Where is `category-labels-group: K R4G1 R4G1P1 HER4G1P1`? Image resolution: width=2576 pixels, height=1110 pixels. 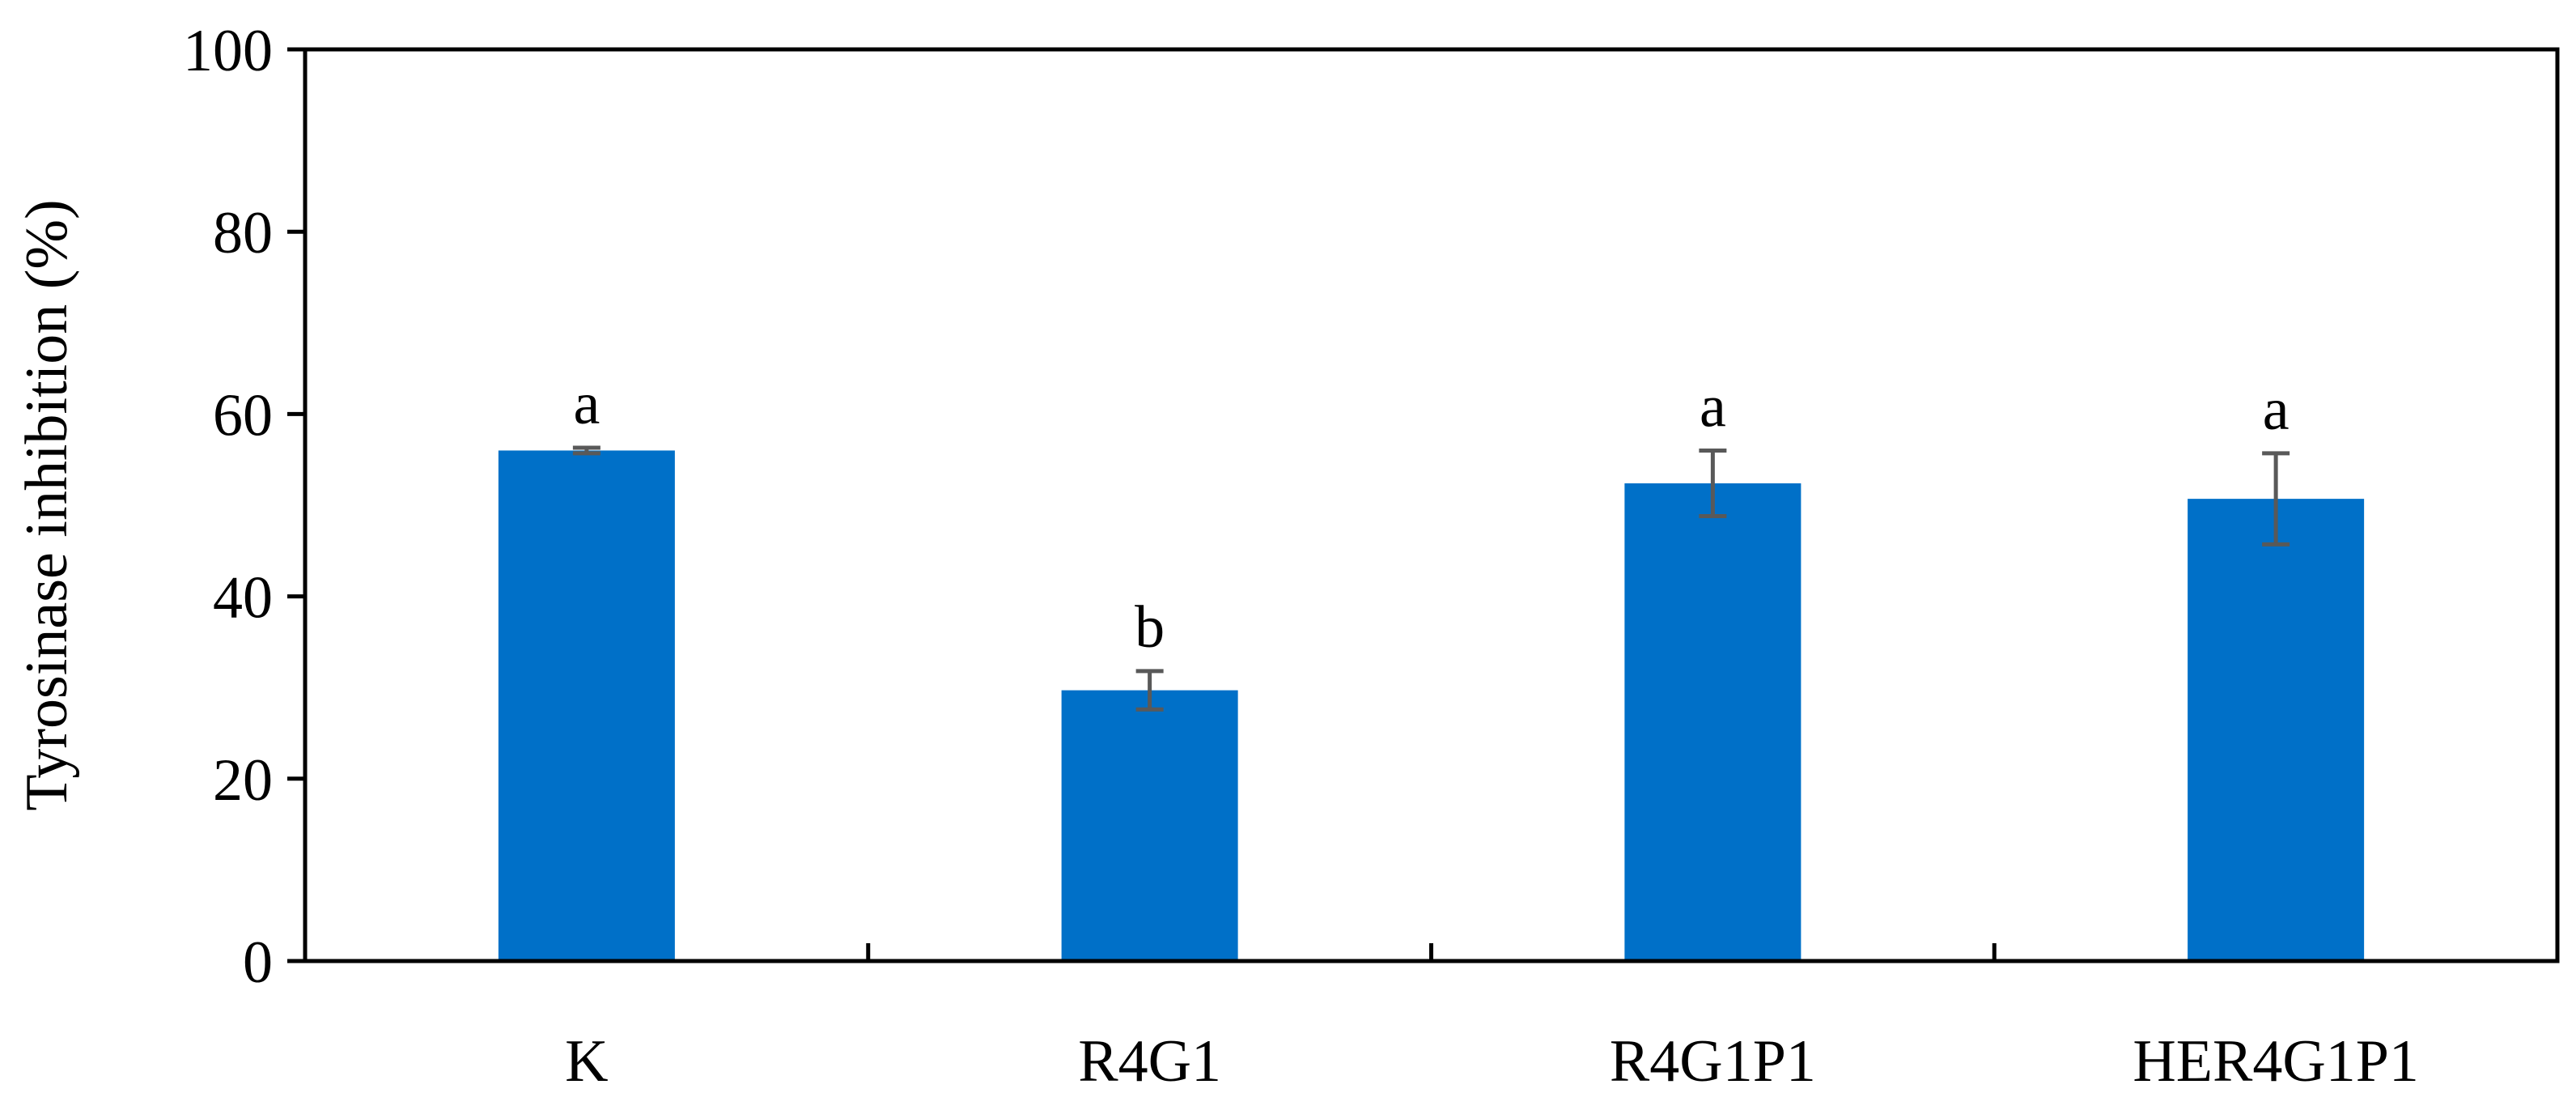 category-labels-group: K R4G1 R4G1P1 HER4G1P1 is located at coordinates (1492, 1061).